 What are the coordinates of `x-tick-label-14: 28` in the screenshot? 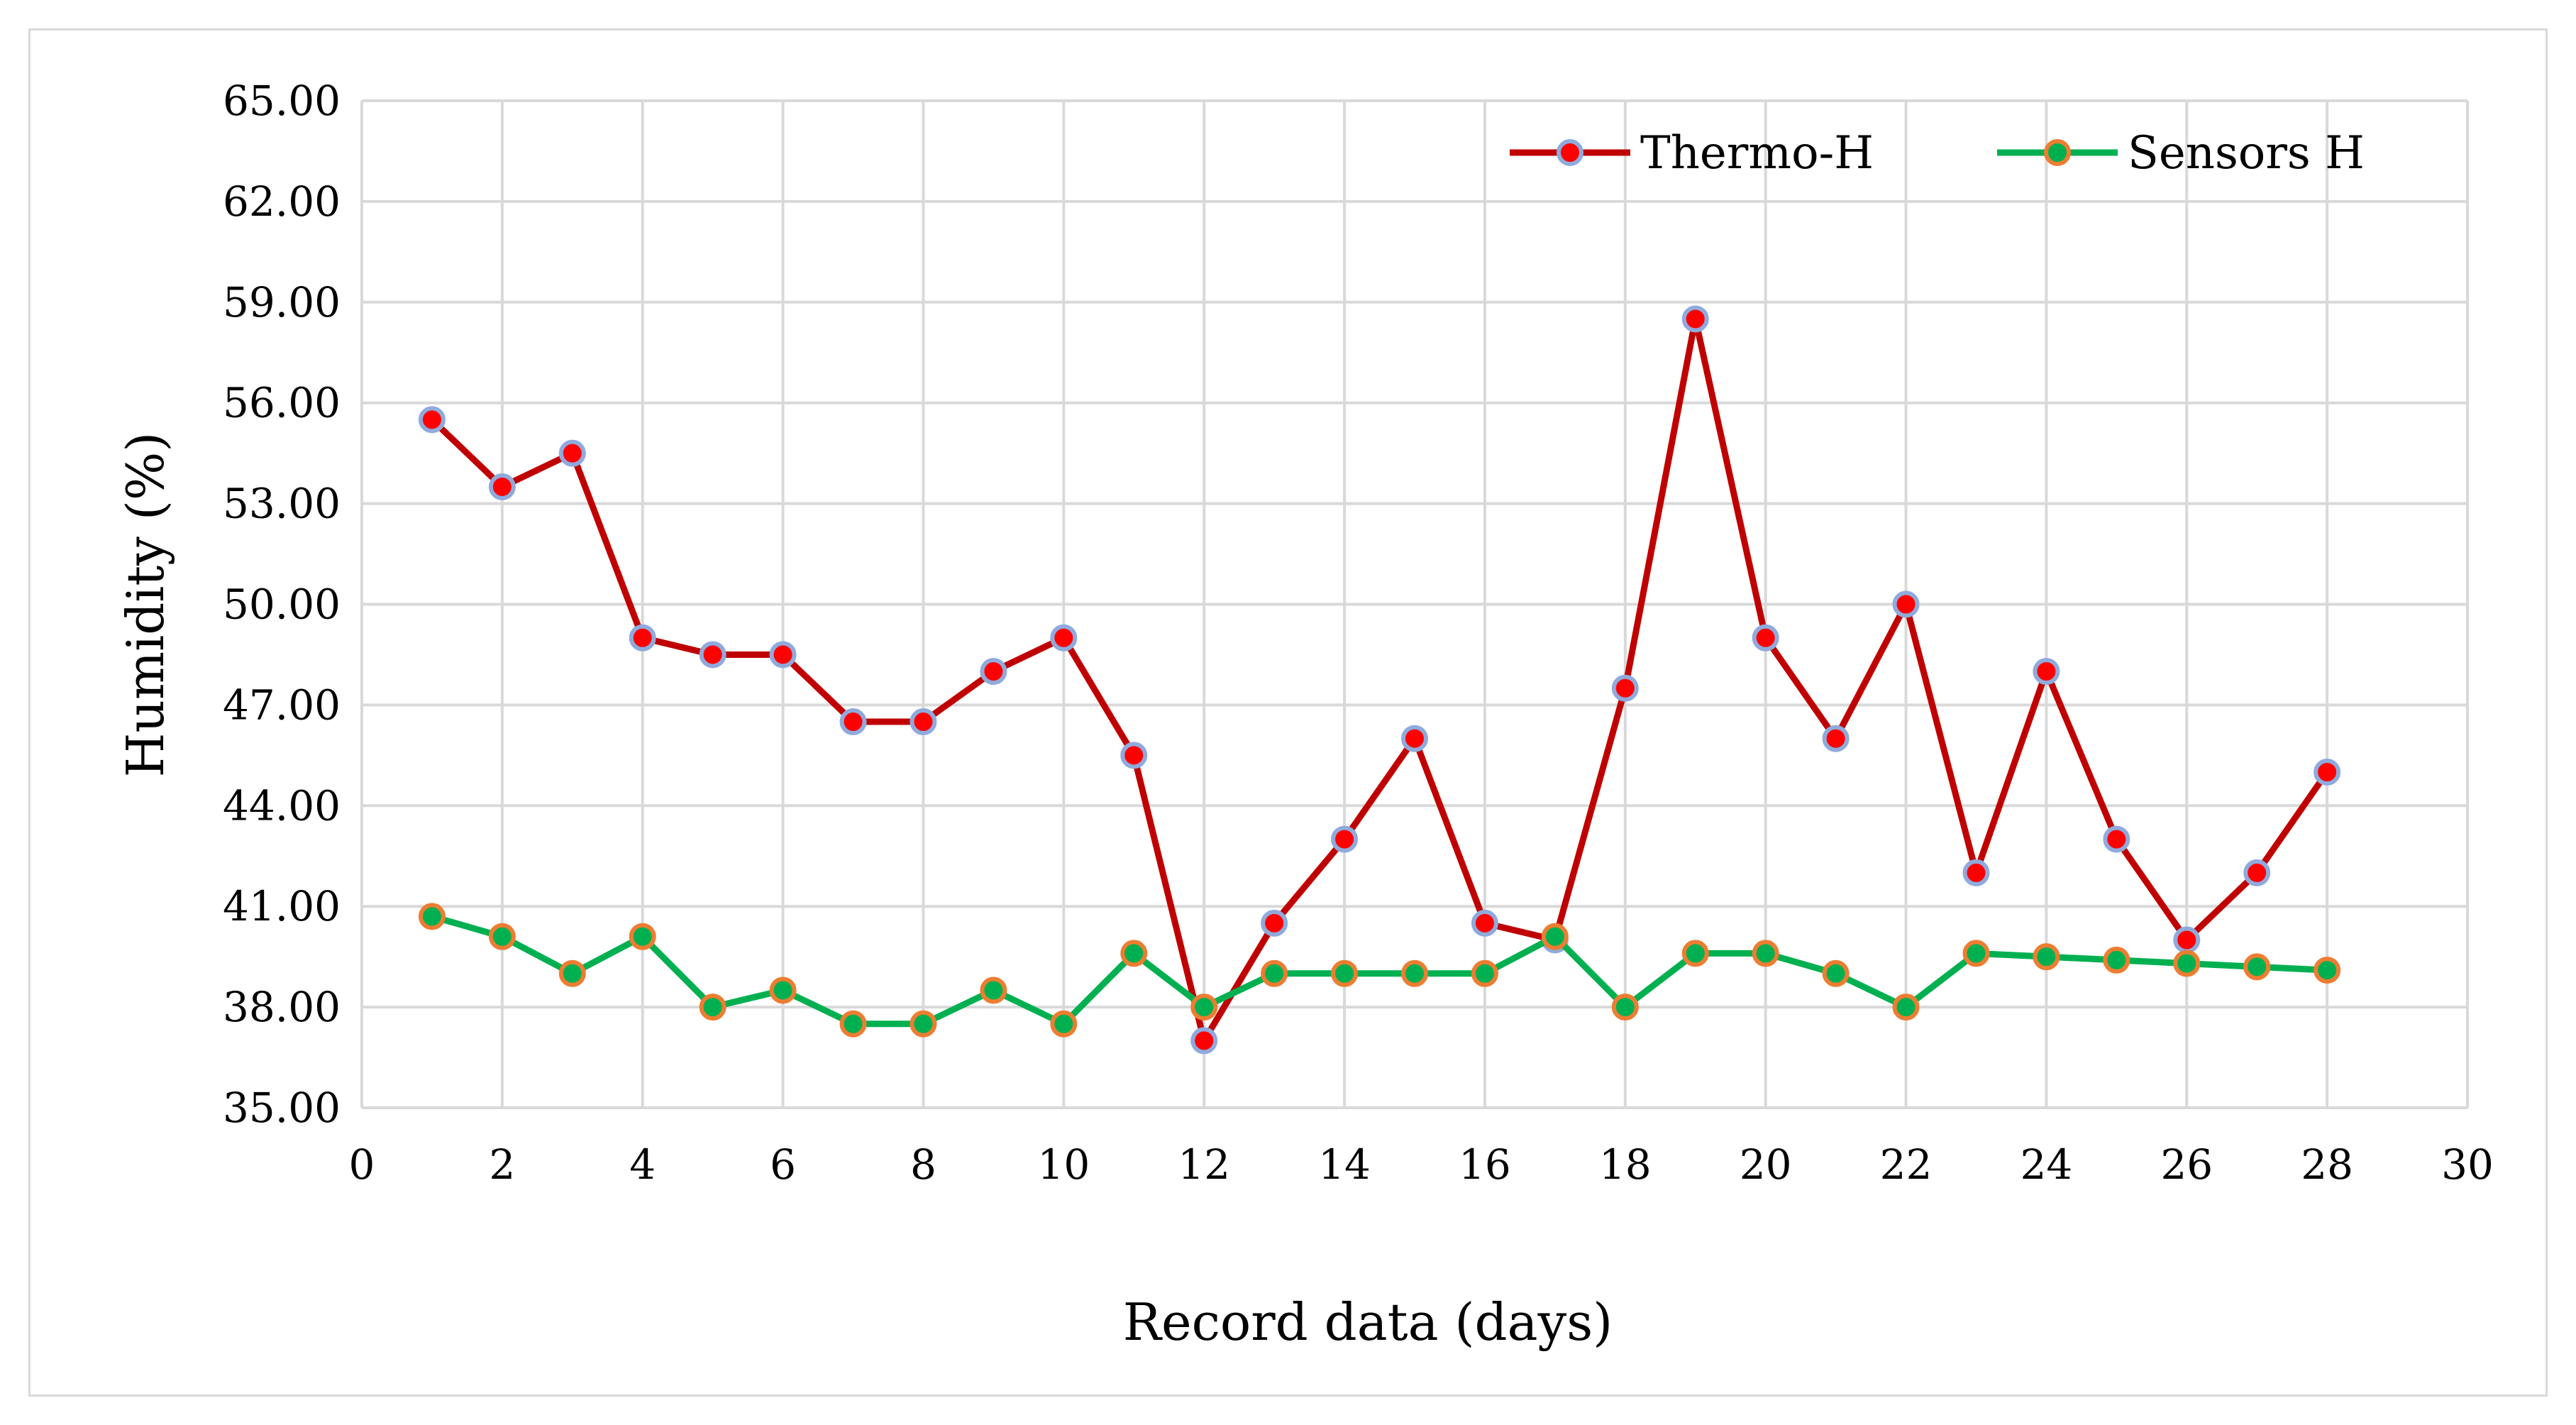 It's located at (2327, 1164).